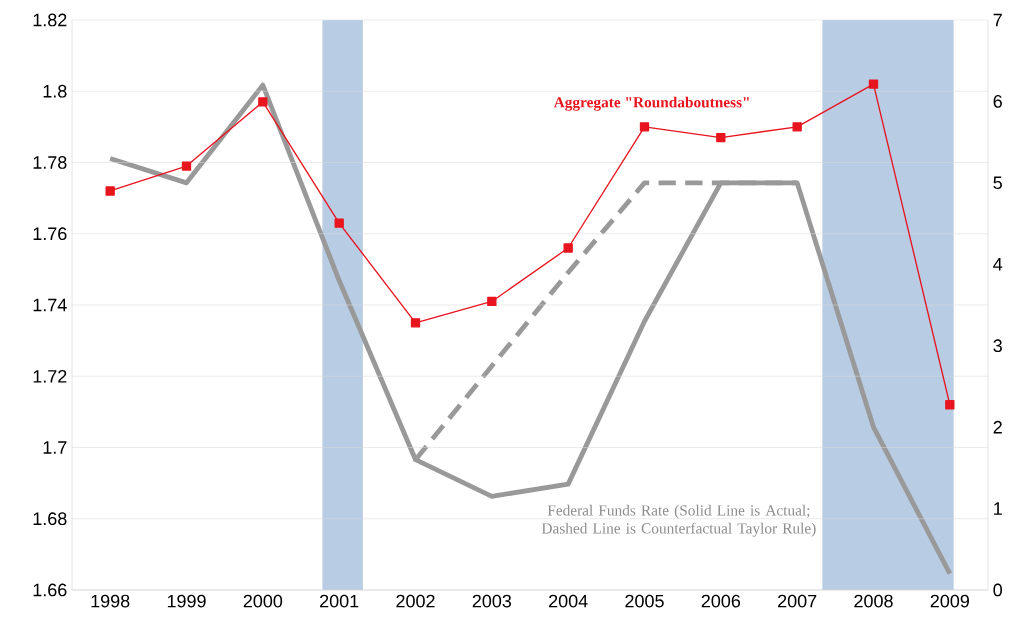 Image resolution: width=1021 pixels, height=635 pixels. Describe the element at coordinates (998, 508) in the screenshot. I see `y2-tick-label: 1` at that location.